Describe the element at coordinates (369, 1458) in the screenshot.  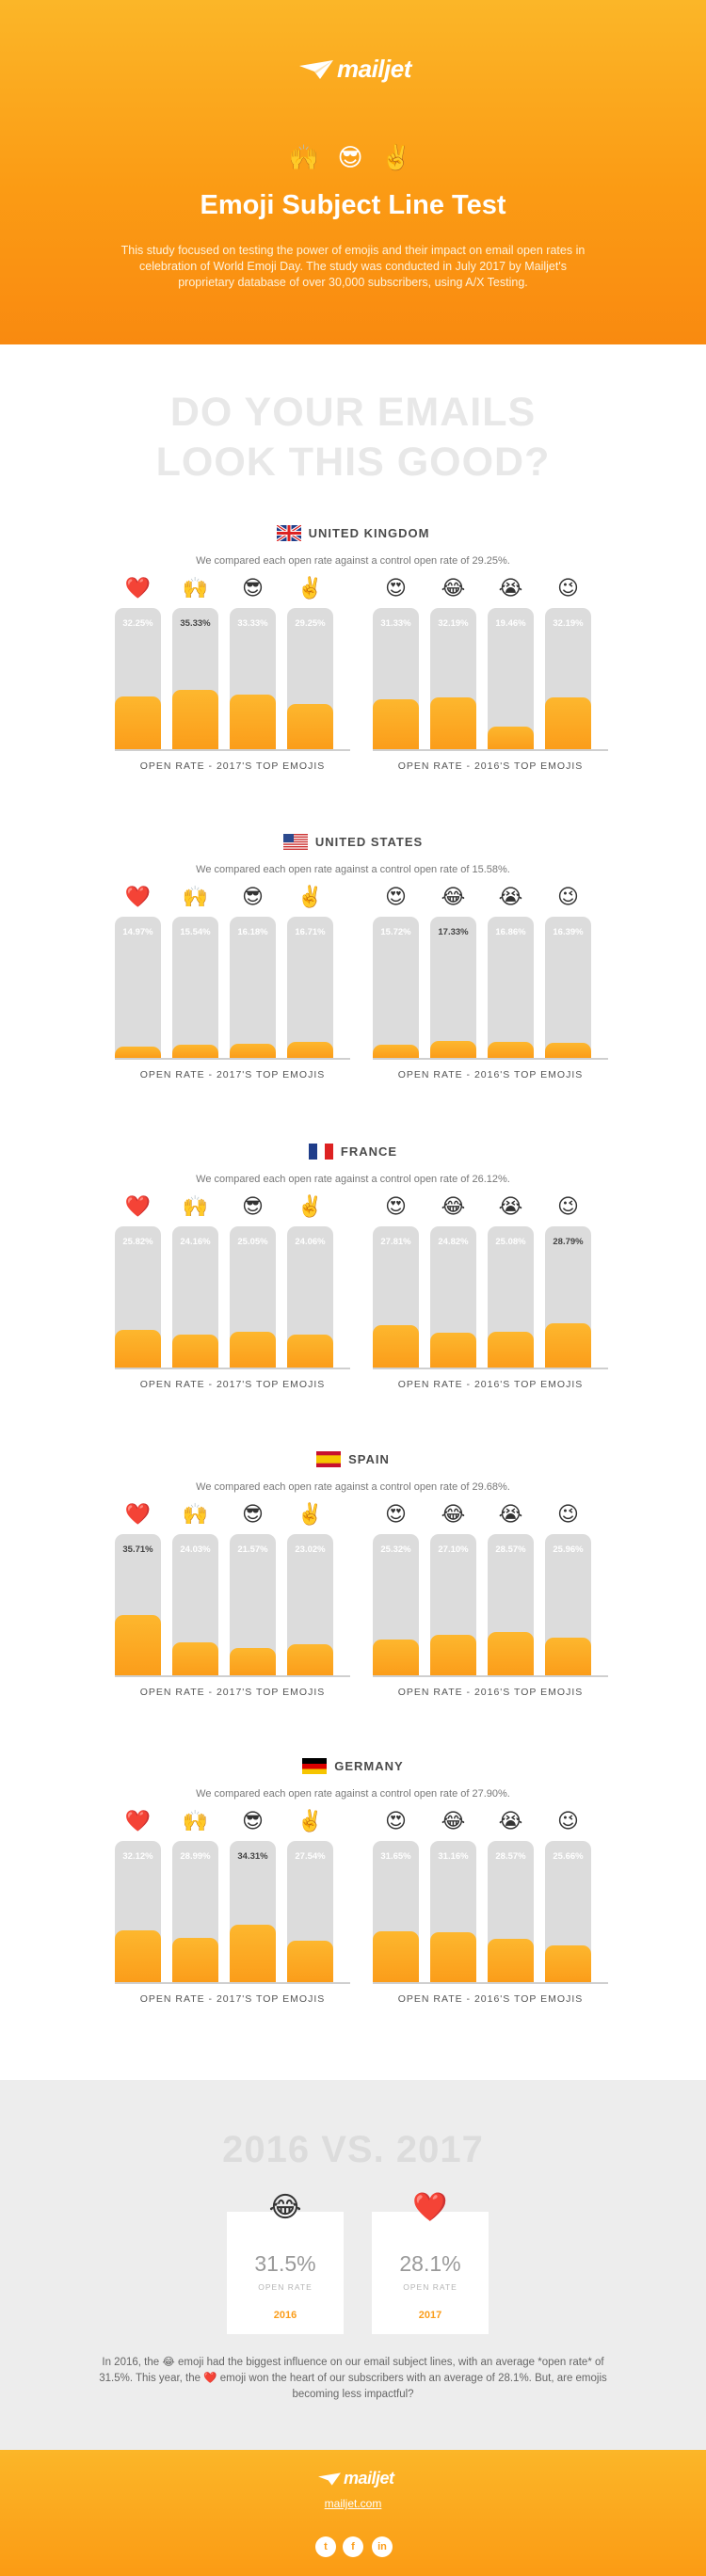
I see `country-name: SPAIN` at that location.